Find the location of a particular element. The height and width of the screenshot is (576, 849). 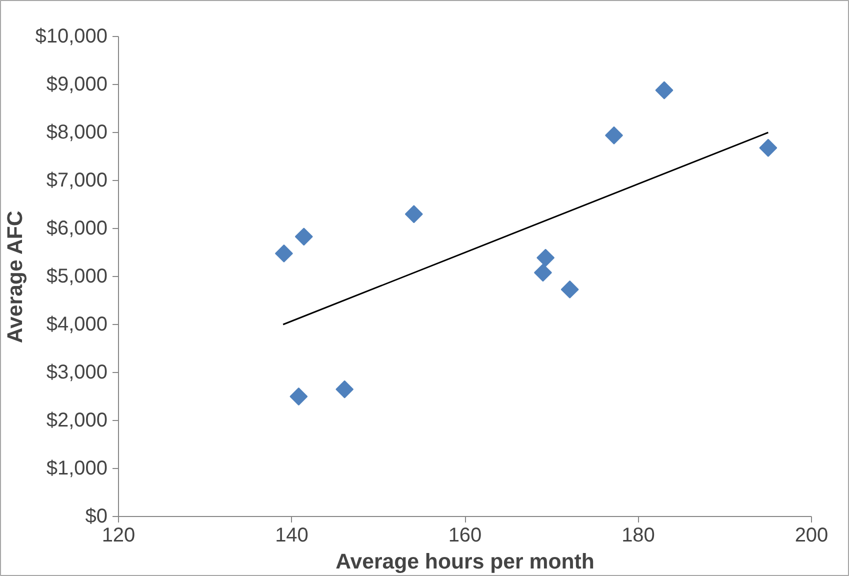

x-tick-label: 140 is located at coordinates (291, 535).